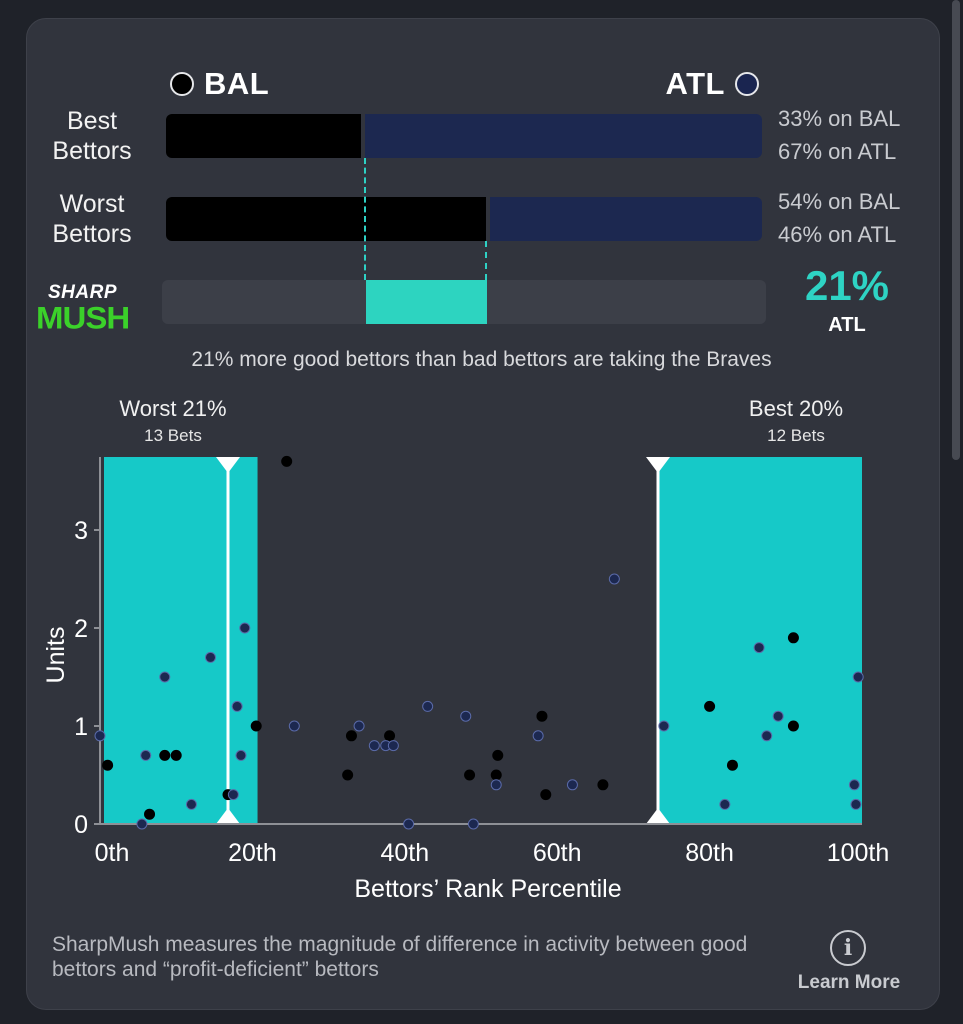  I want to click on best-zone-title: Best 20%, so click(796, 408).